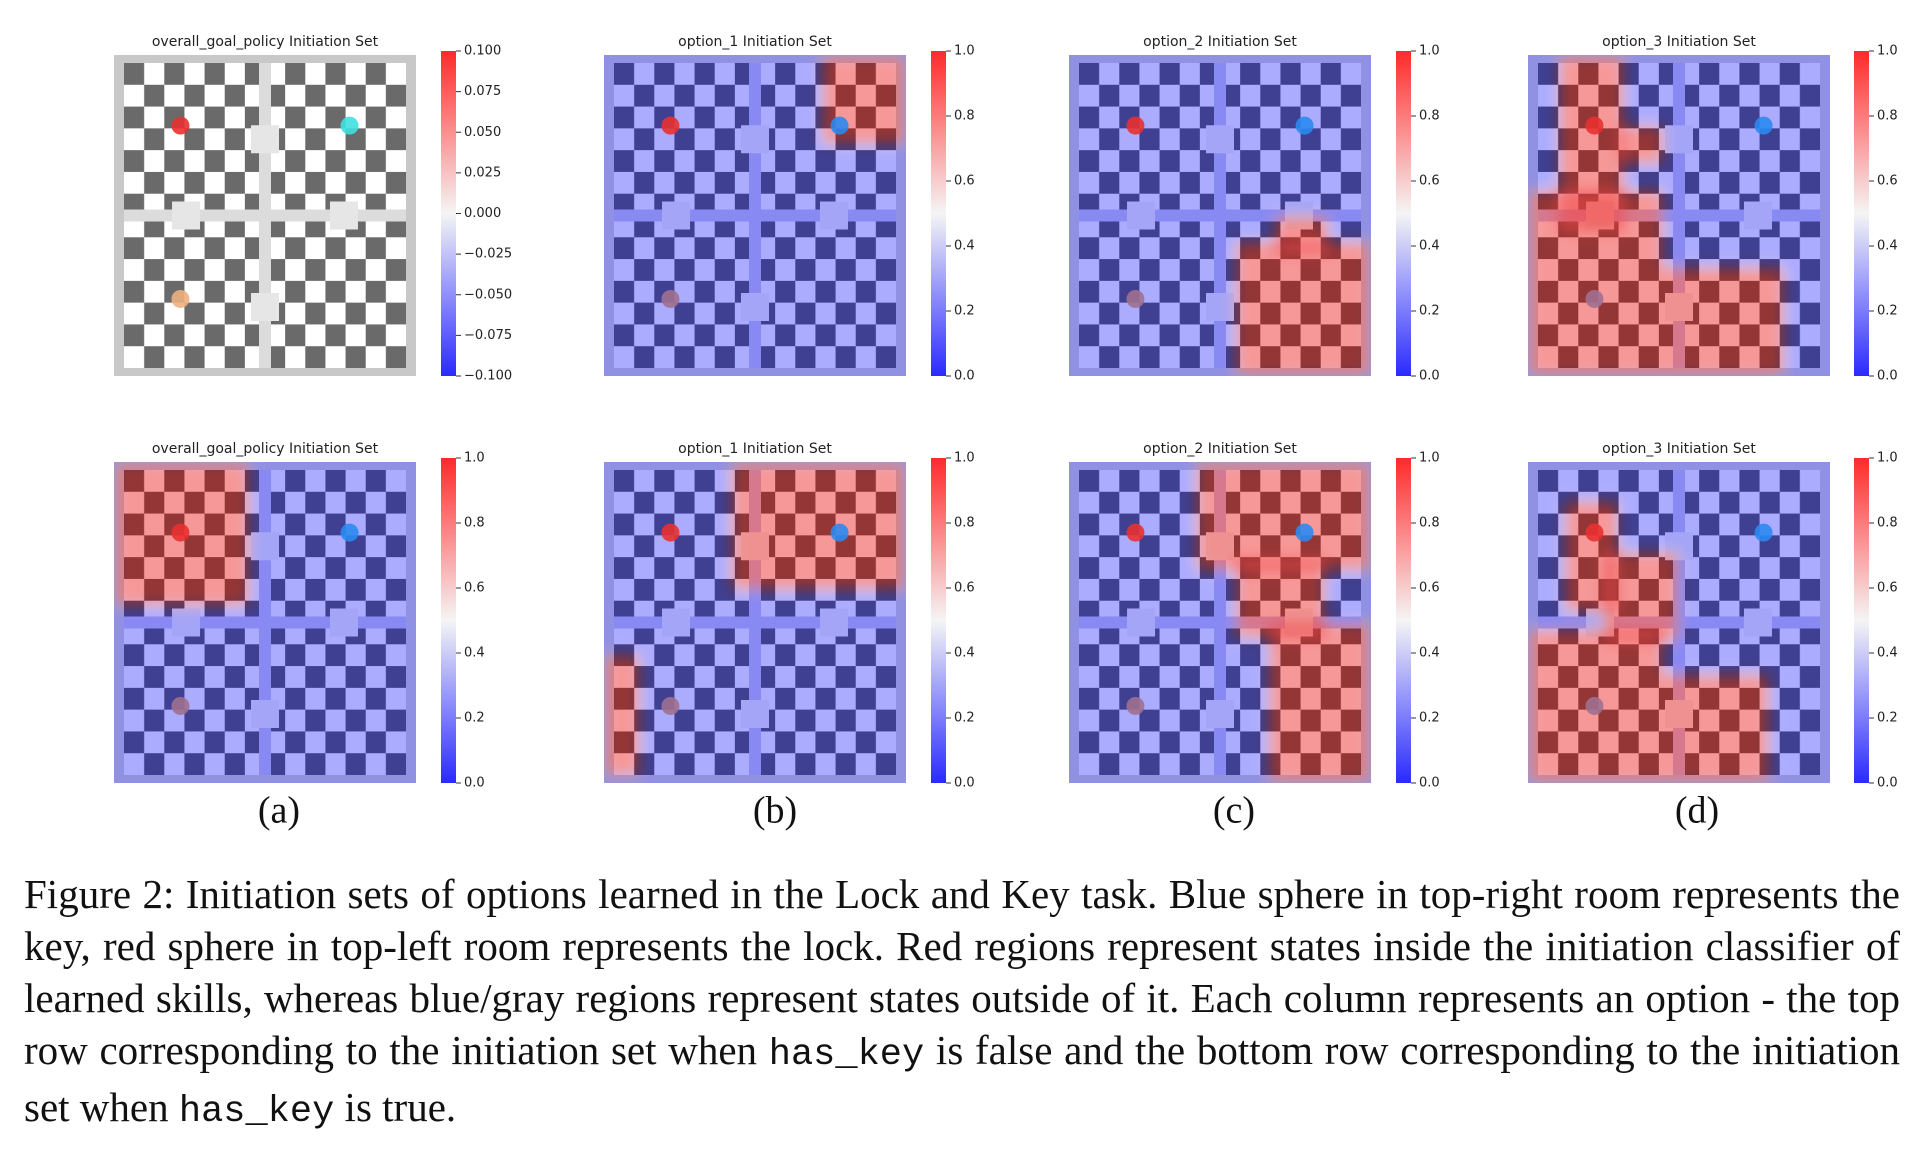  Describe the element at coordinates (1697, 811) in the screenshot. I see `subfigure-label: (d)` at that location.